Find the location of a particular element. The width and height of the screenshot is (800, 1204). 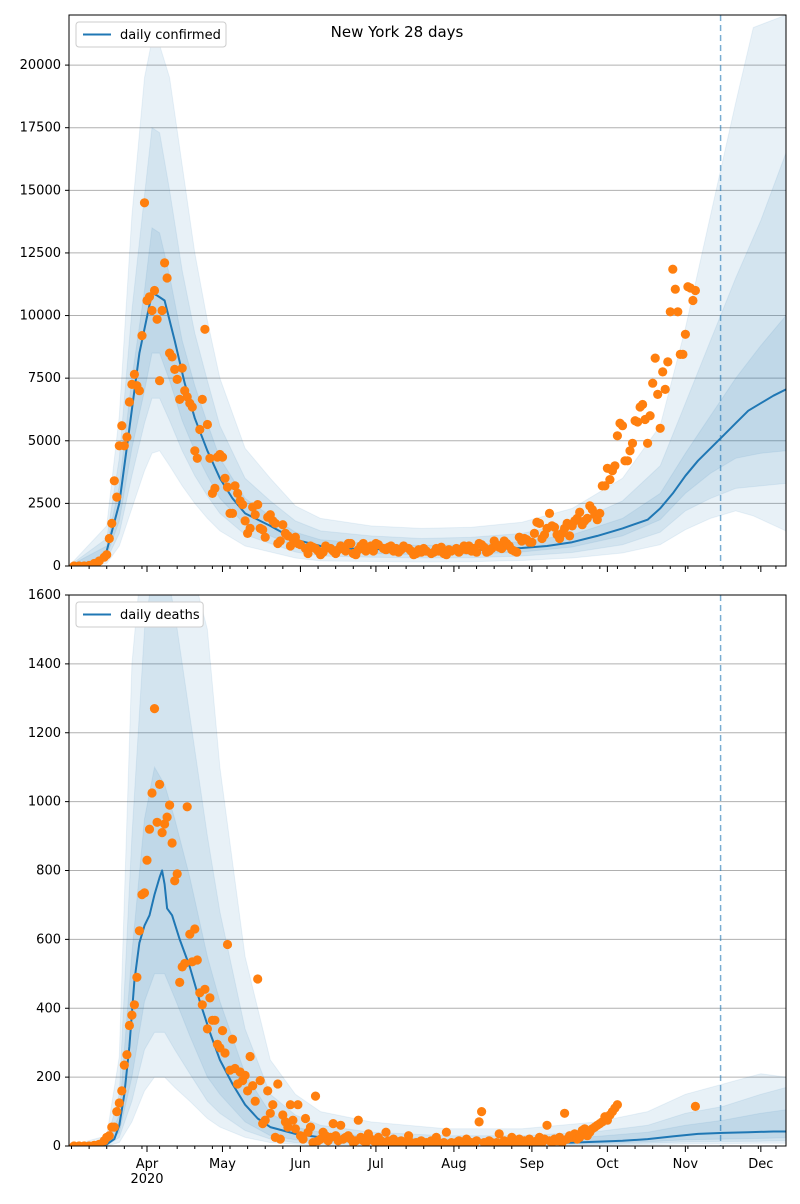

y-tick-label: 10000 is located at coordinates (40, 316).